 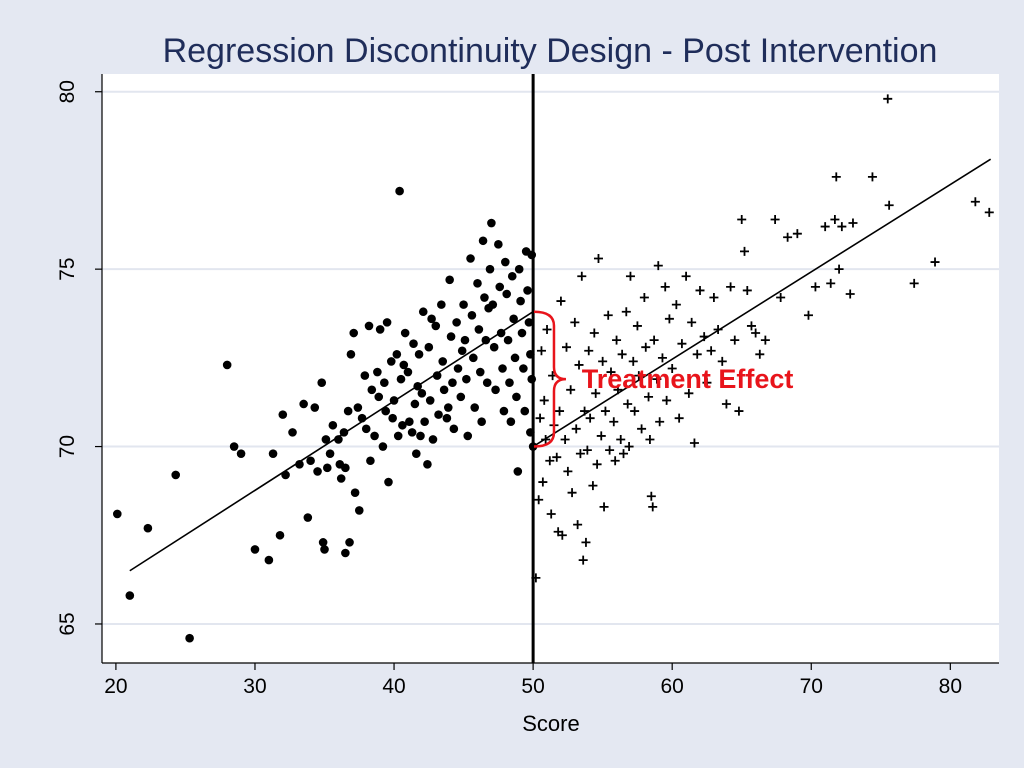 I want to click on x-axis-label: Score, so click(x=550, y=723).